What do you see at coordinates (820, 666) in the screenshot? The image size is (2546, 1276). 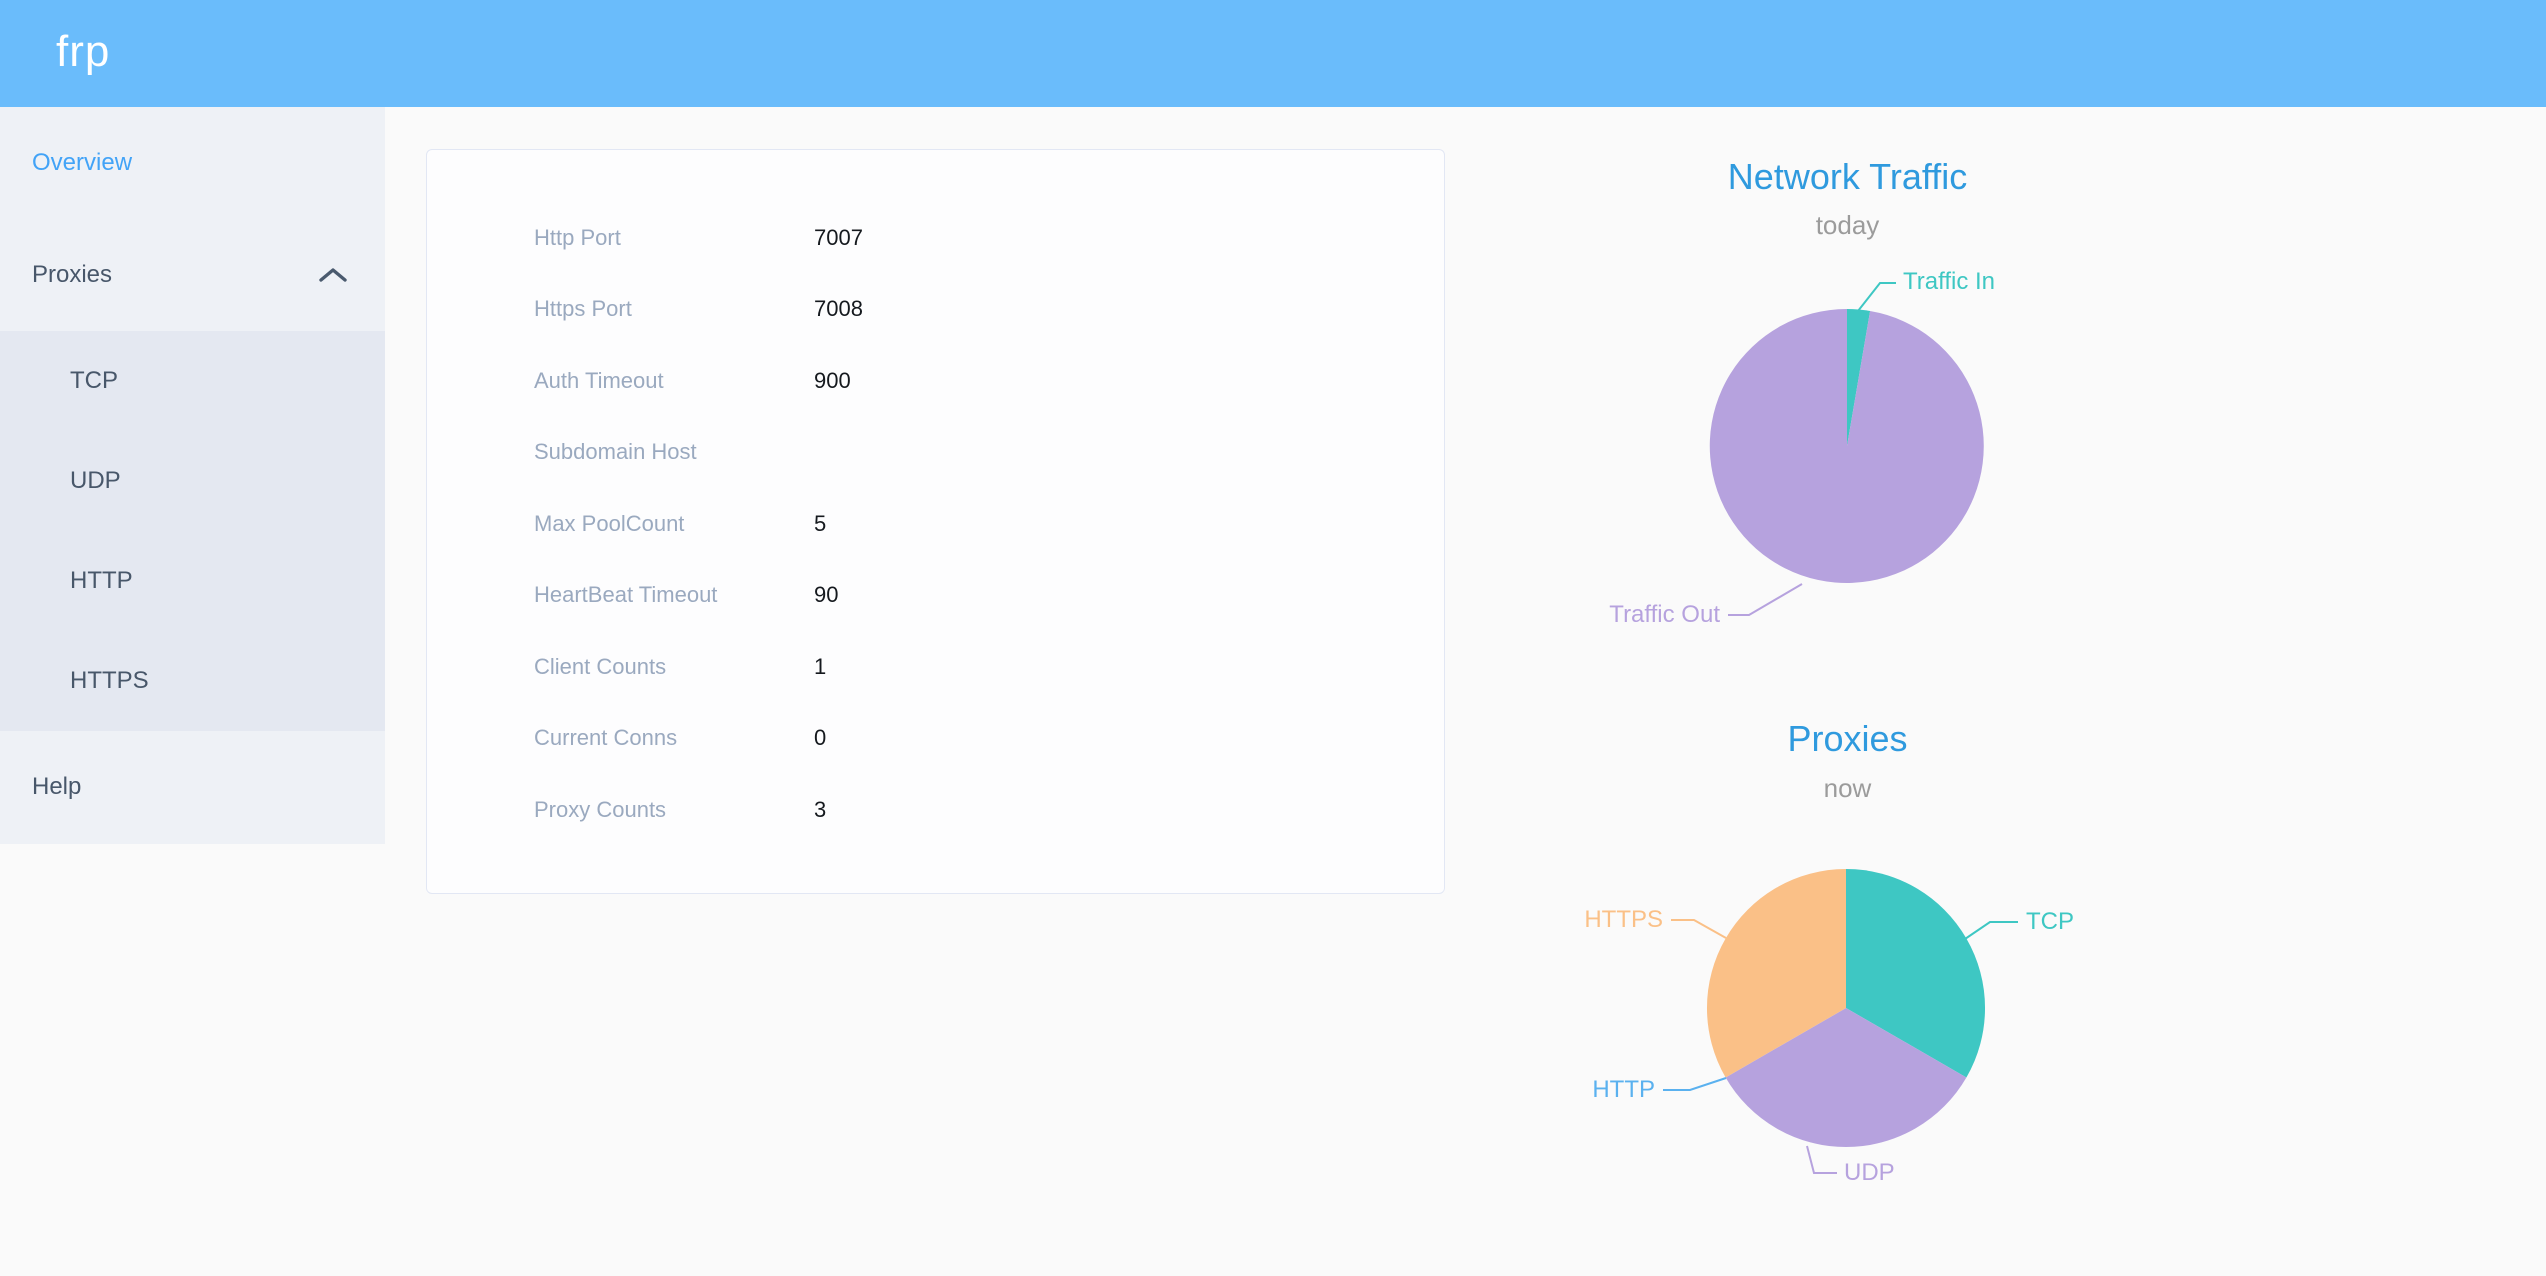 I see `config-value: 1` at bounding box center [820, 666].